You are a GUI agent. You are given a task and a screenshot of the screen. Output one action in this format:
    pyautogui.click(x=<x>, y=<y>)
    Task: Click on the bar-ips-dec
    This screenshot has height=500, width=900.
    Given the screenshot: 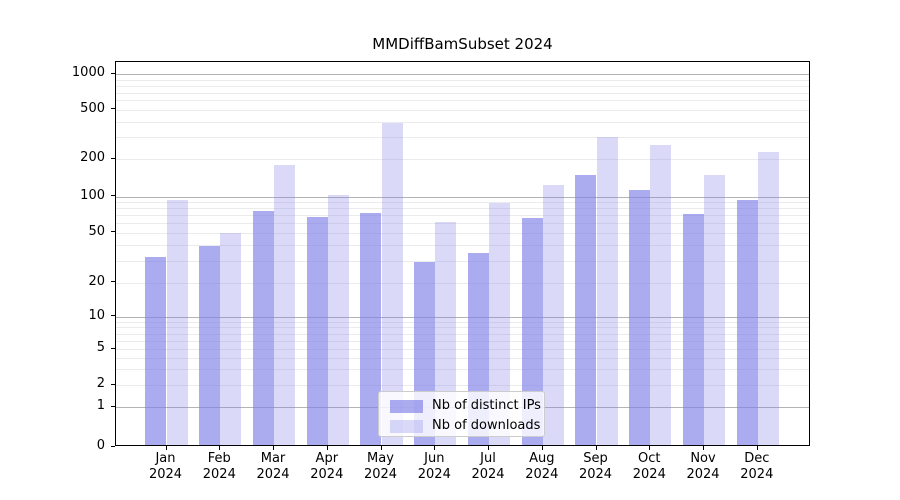 What is the action you would take?
    pyautogui.click(x=747, y=322)
    